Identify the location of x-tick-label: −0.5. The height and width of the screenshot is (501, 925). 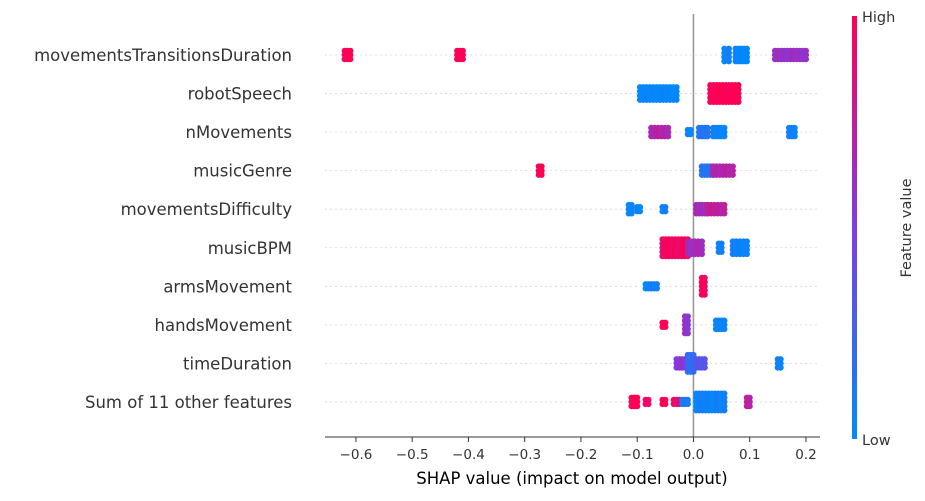
(412, 455).